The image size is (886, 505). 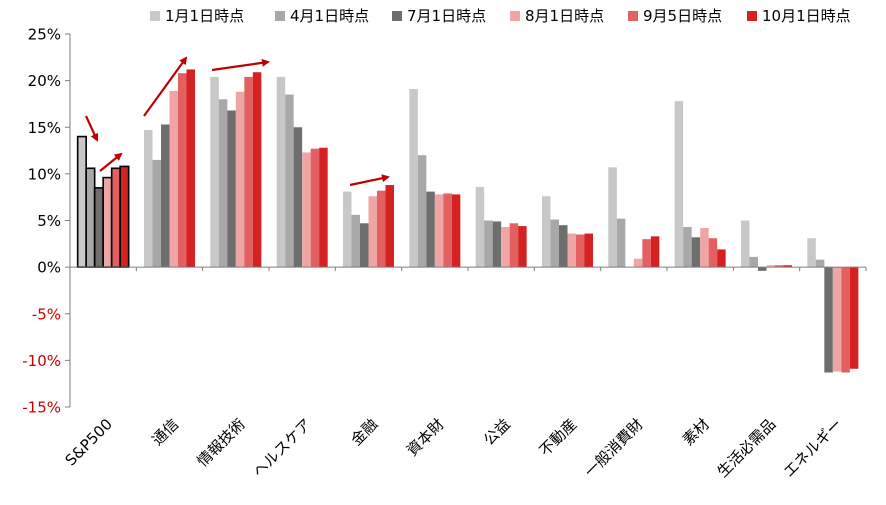 I want to click on x-tick-label: 公益, so click(x=497, y=432).